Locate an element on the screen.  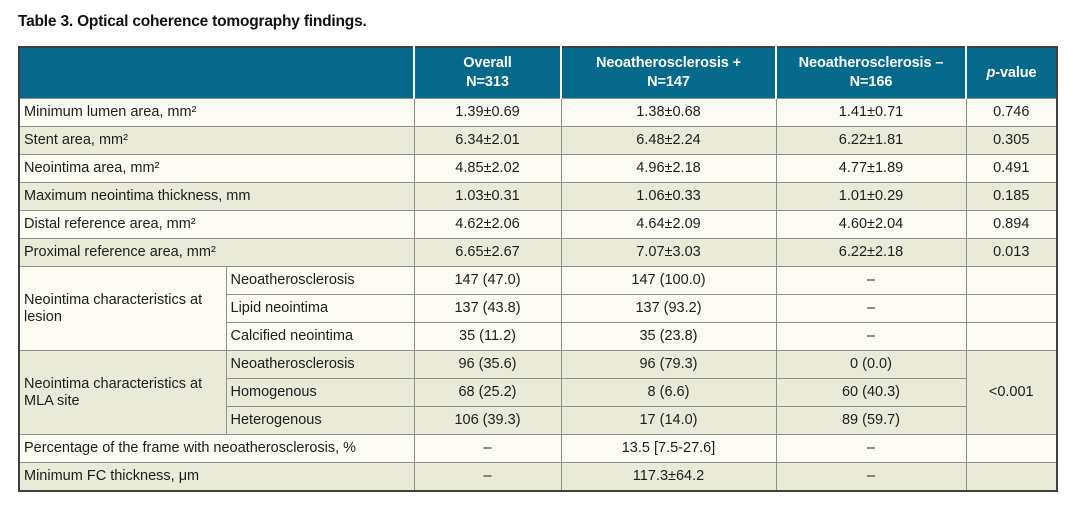
cell-neo-pos: 8 (6.6) is located at coordinates (668, 392).